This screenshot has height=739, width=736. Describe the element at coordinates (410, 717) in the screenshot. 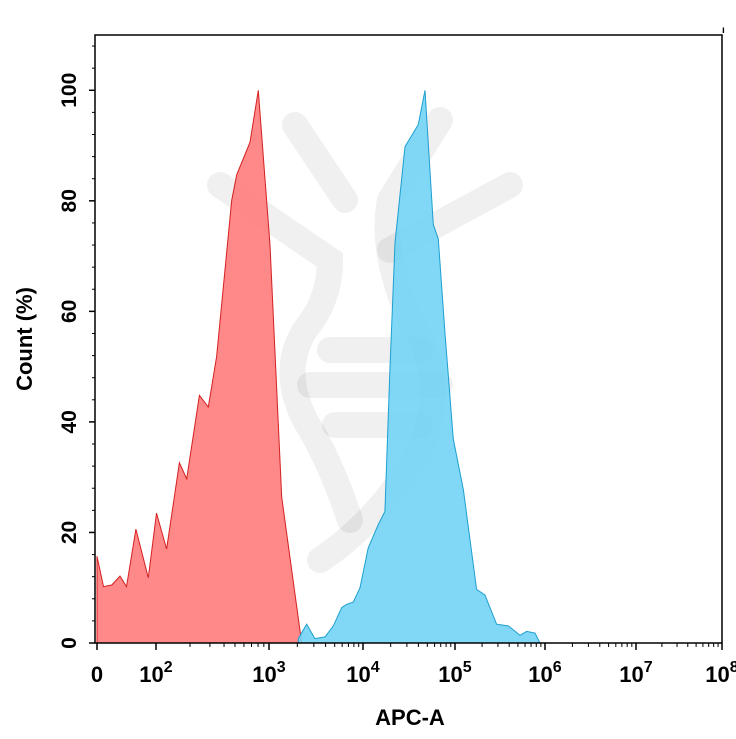

I see `x-axis-label: APC-A` at that location.